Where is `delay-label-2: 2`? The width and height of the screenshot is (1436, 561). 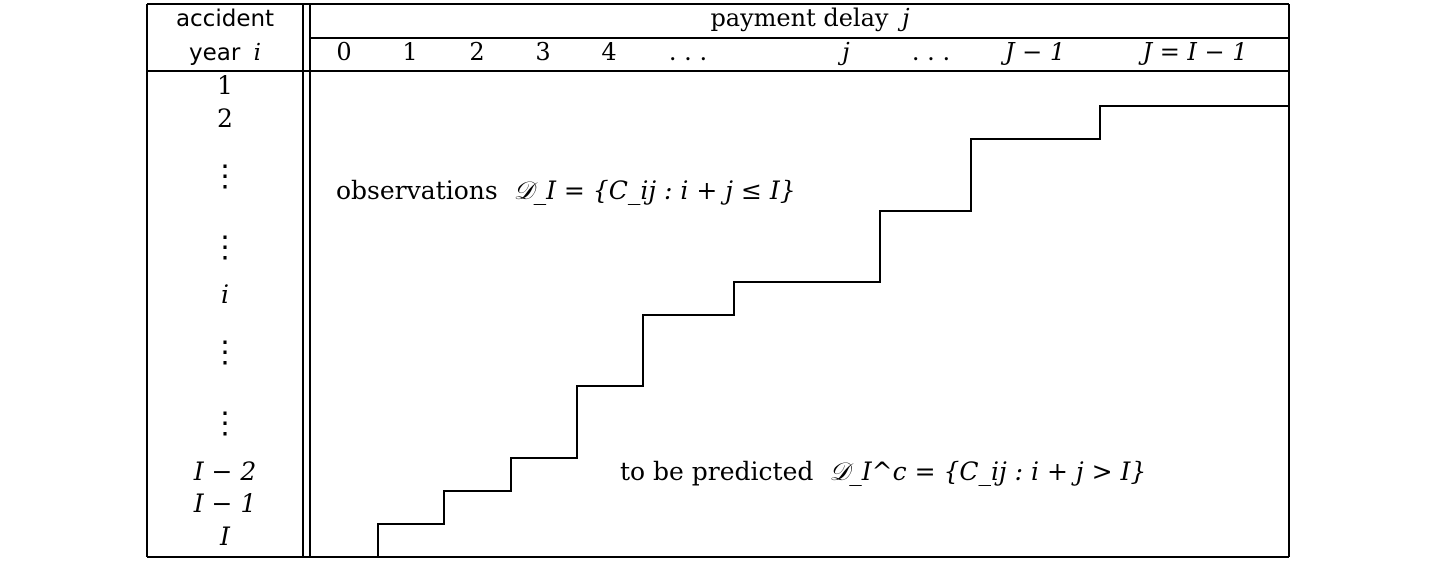 delay-label-2: 2 is located at coordinates (476, 52).